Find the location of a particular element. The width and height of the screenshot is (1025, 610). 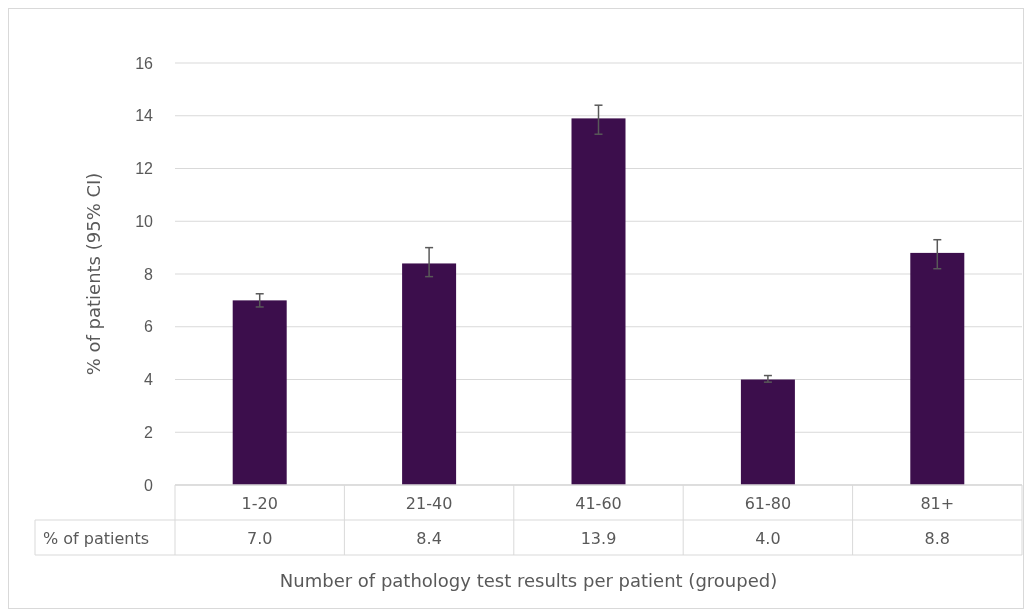

x-tick-label: 21-40 is located at coordinates (429, 503).